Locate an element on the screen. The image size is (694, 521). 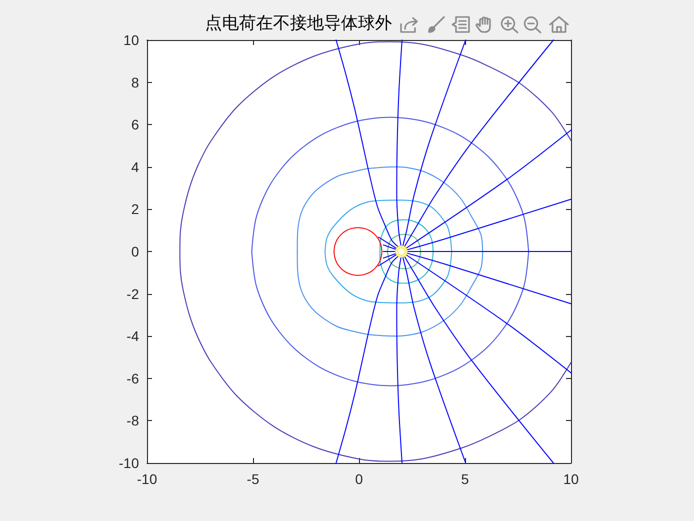
x-tick-label: 5 is located at coordinates (465, 479).